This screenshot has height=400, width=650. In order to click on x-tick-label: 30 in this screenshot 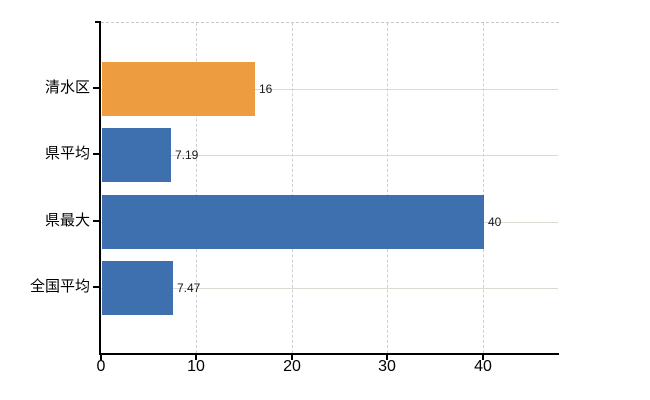, I will do `click(387, 366)`.